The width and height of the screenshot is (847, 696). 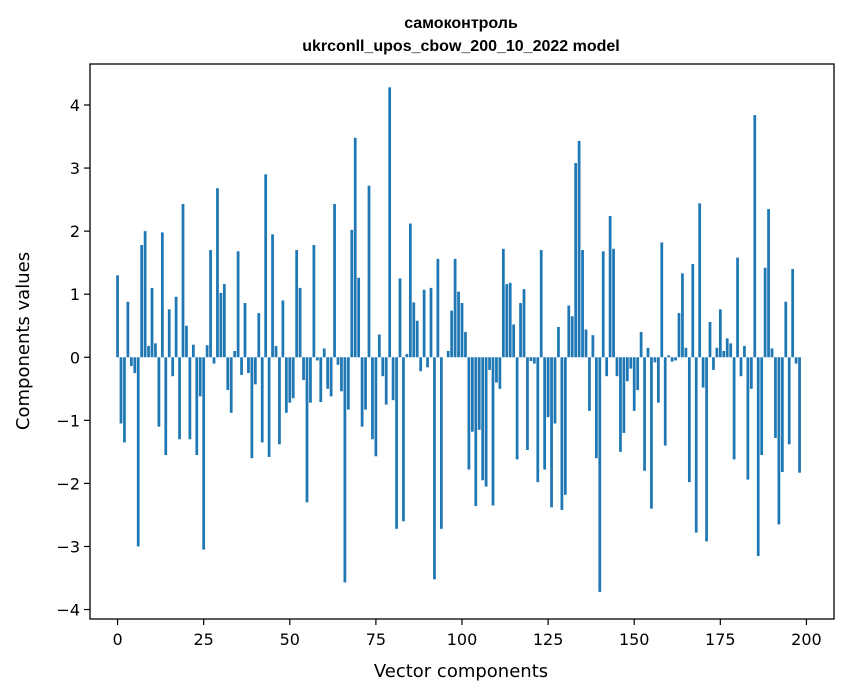 I want to click on chart-subtitle: ukrconll_upos_cbow_200_10_2022 model, so click(x=460, y=46).